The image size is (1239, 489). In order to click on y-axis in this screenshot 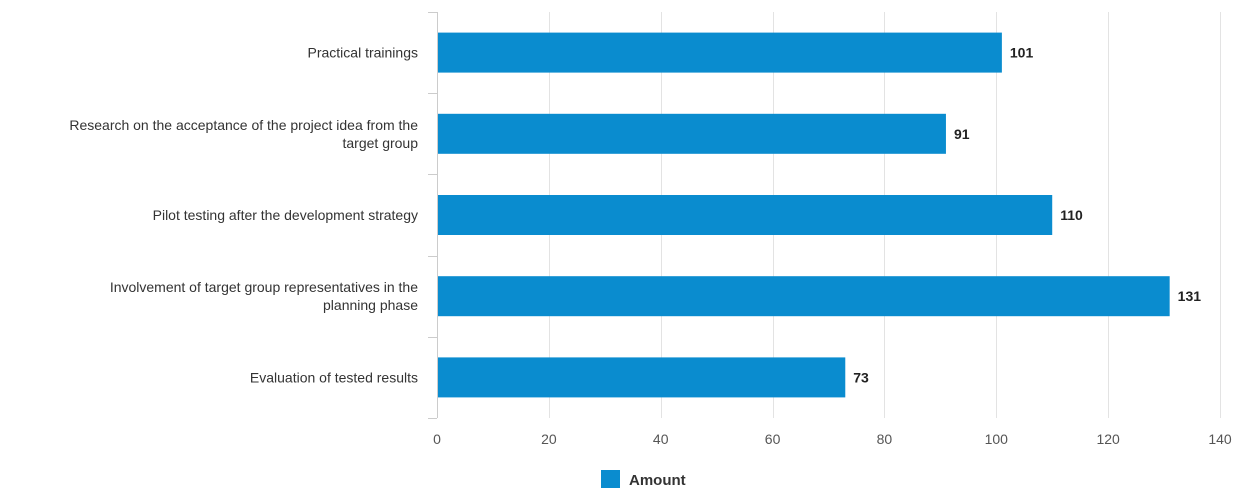, I will do `click(433, 215)`.